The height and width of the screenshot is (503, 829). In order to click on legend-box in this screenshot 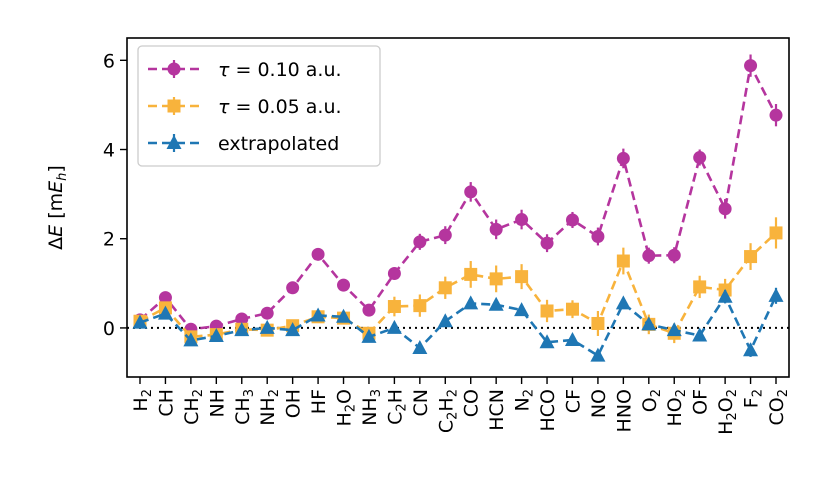, I will do `click(259, 106)`.